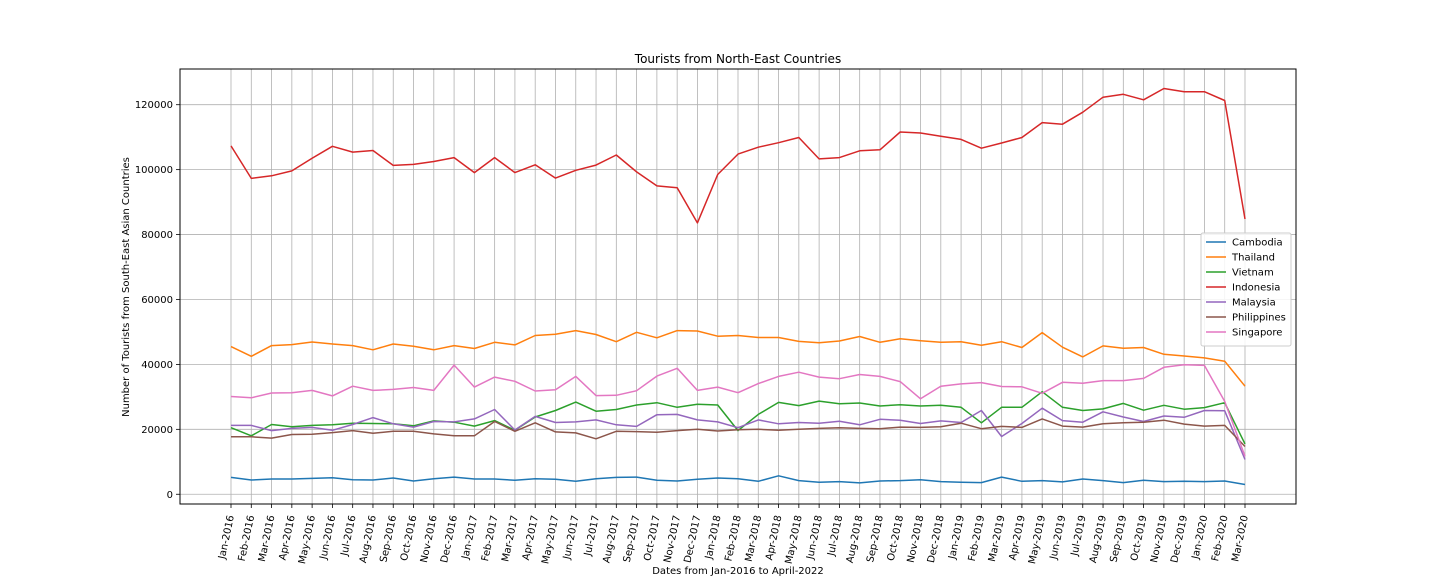 This screenshot has height=576, width=1440. I want to click on x-tick-label: Mar-2018, so click(754, 538).